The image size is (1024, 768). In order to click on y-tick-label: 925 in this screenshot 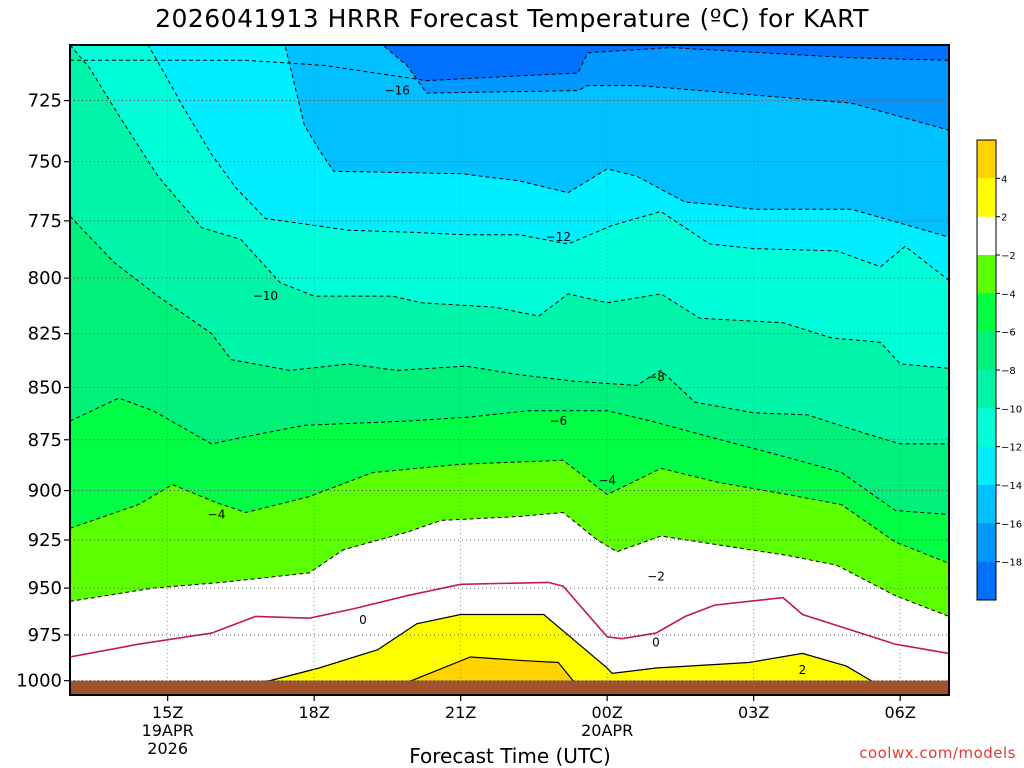, I will do `click(45, 540)`.